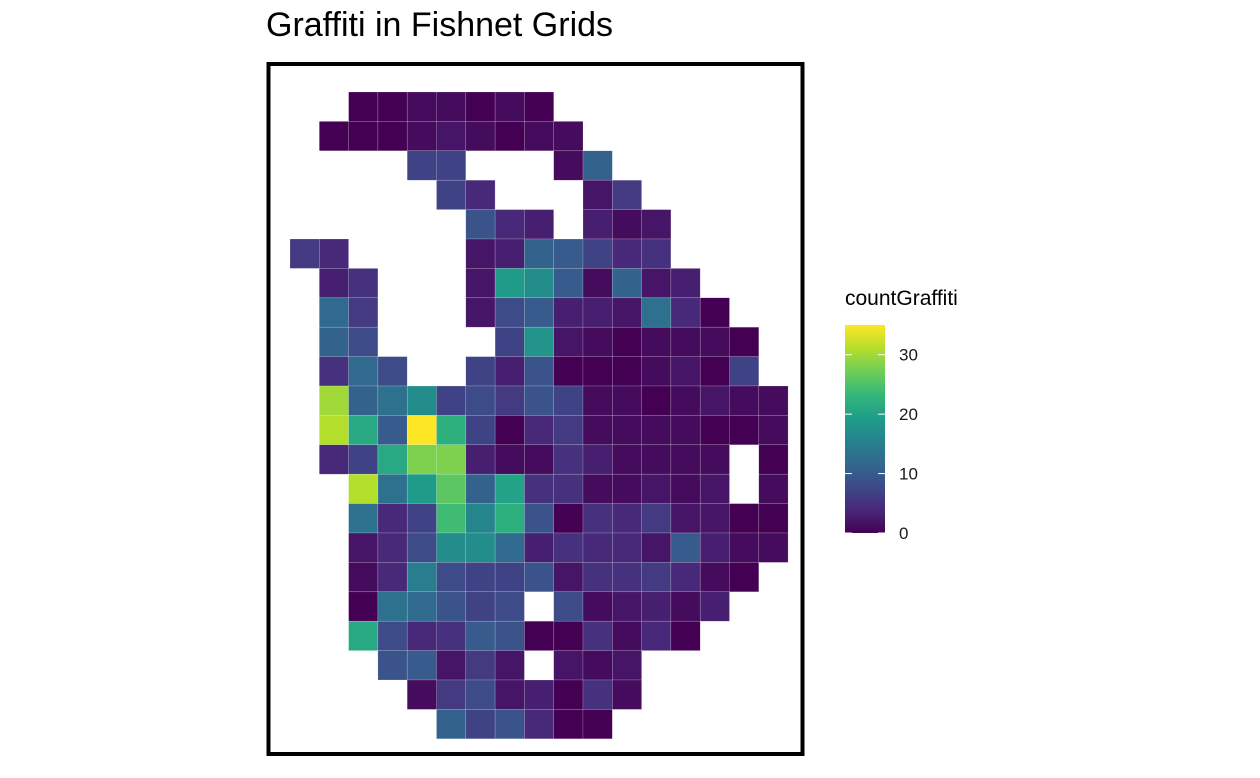  What do you see at coordinates (881, 444) in the screenshot?
I see `legend-ticks: 0 10 20 30` at bounding box center [881, 444].